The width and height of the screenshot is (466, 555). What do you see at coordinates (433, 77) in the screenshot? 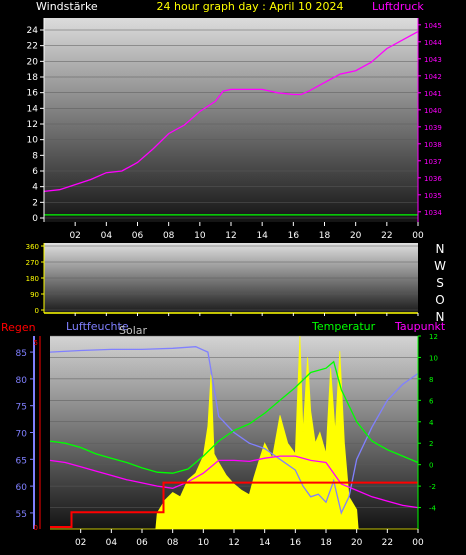
I see `pressure-tick-label: 1042` at bounding box center [433, 77].